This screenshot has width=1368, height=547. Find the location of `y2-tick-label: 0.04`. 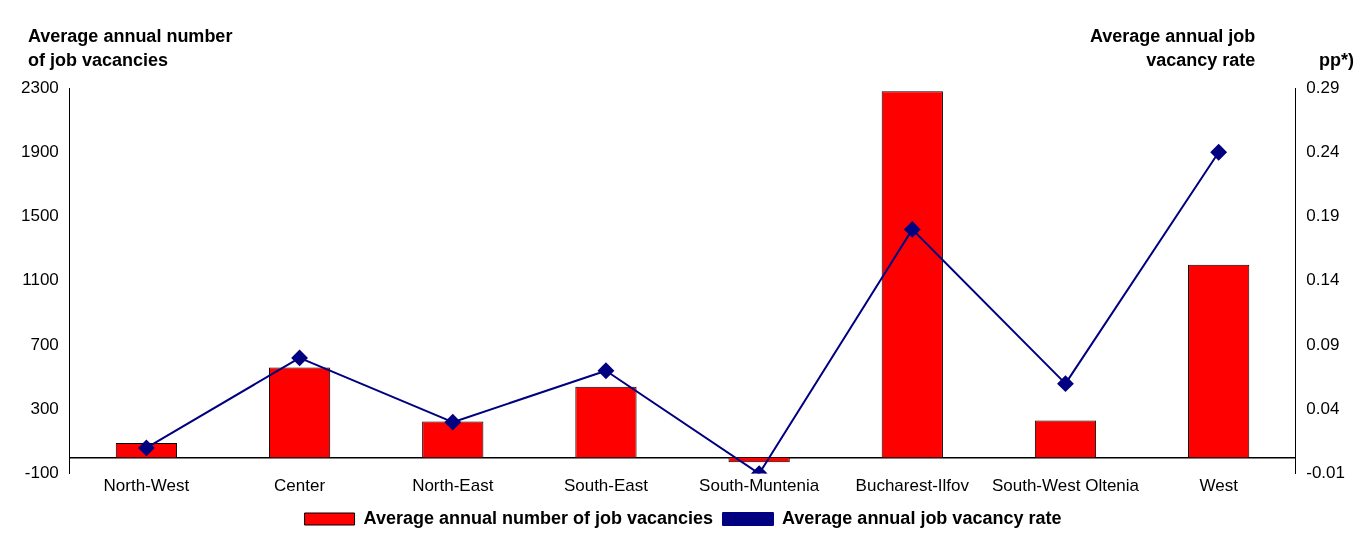

y2-tick-label: 0.04 is located at coordinates (1323, 409).